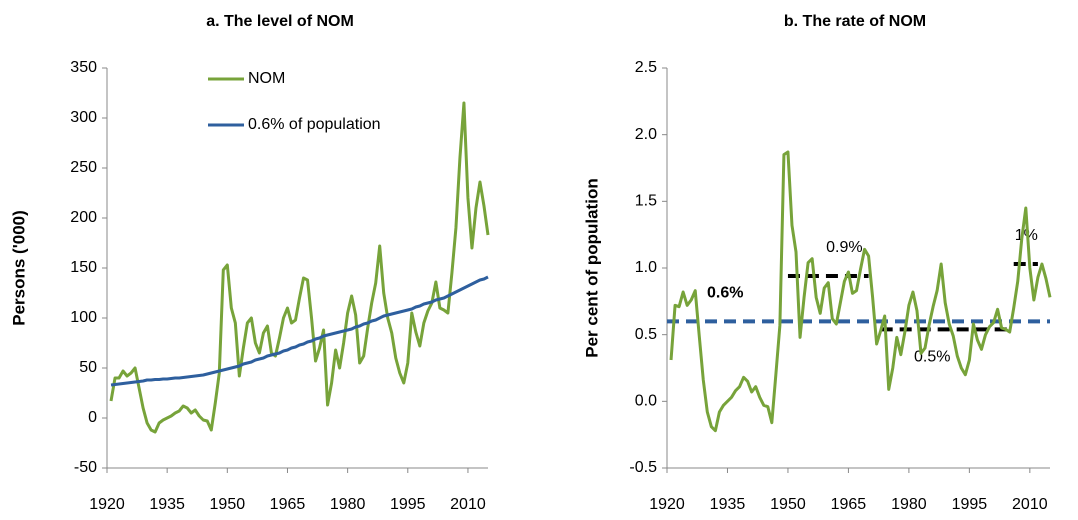  I want to click on chart-title: b. The rate of NOM, so click(855, 21).